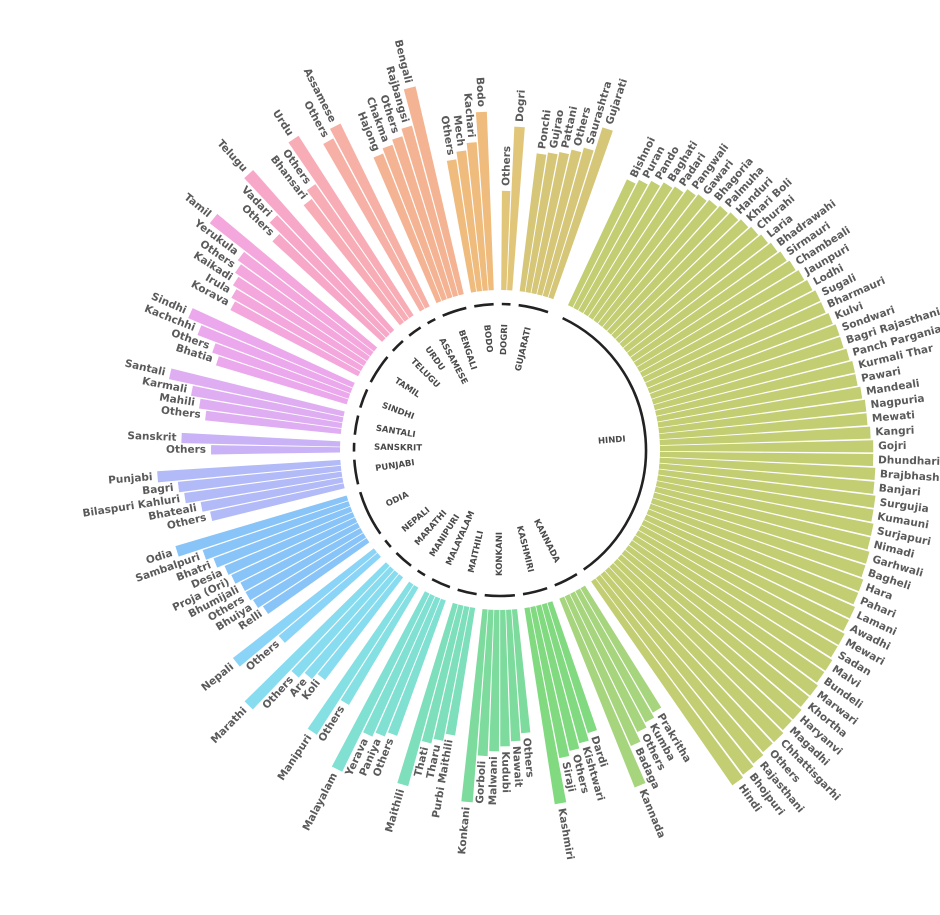 The height and width of the screenshot is (915, 940). Describe the element at coordinates (407, 388) in the screenshot. I see `group-label: TAMIL` at that location.